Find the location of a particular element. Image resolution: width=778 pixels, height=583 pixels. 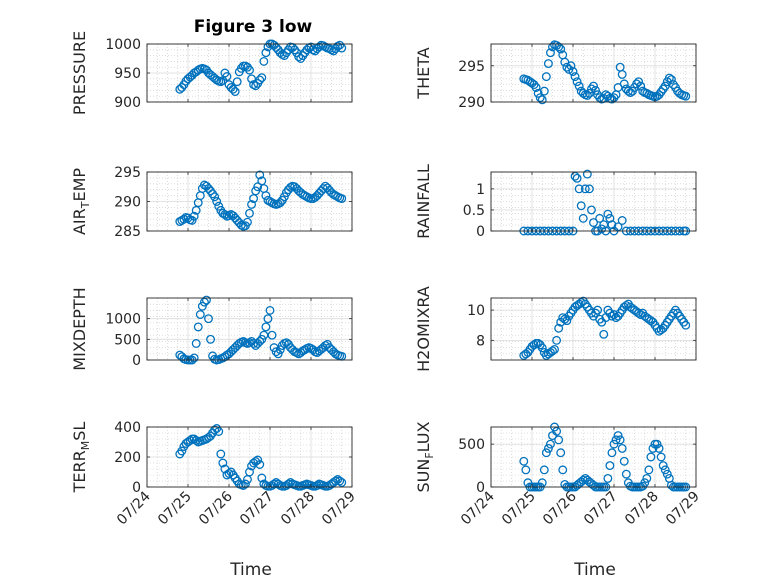

series-theta is located at coordinates (605, 72).